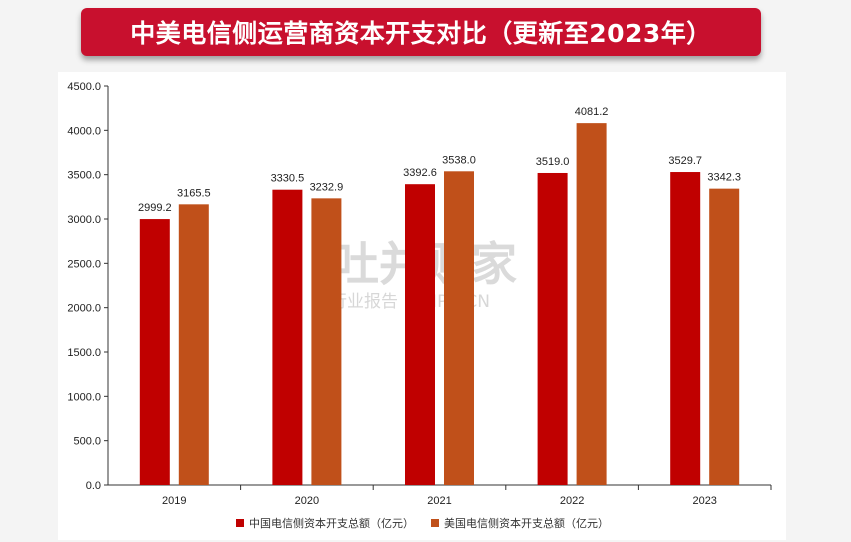  Describe the element at coordinates (84, 87) in the screenshot. I see `y-tick-label: 4500.0` at that location.